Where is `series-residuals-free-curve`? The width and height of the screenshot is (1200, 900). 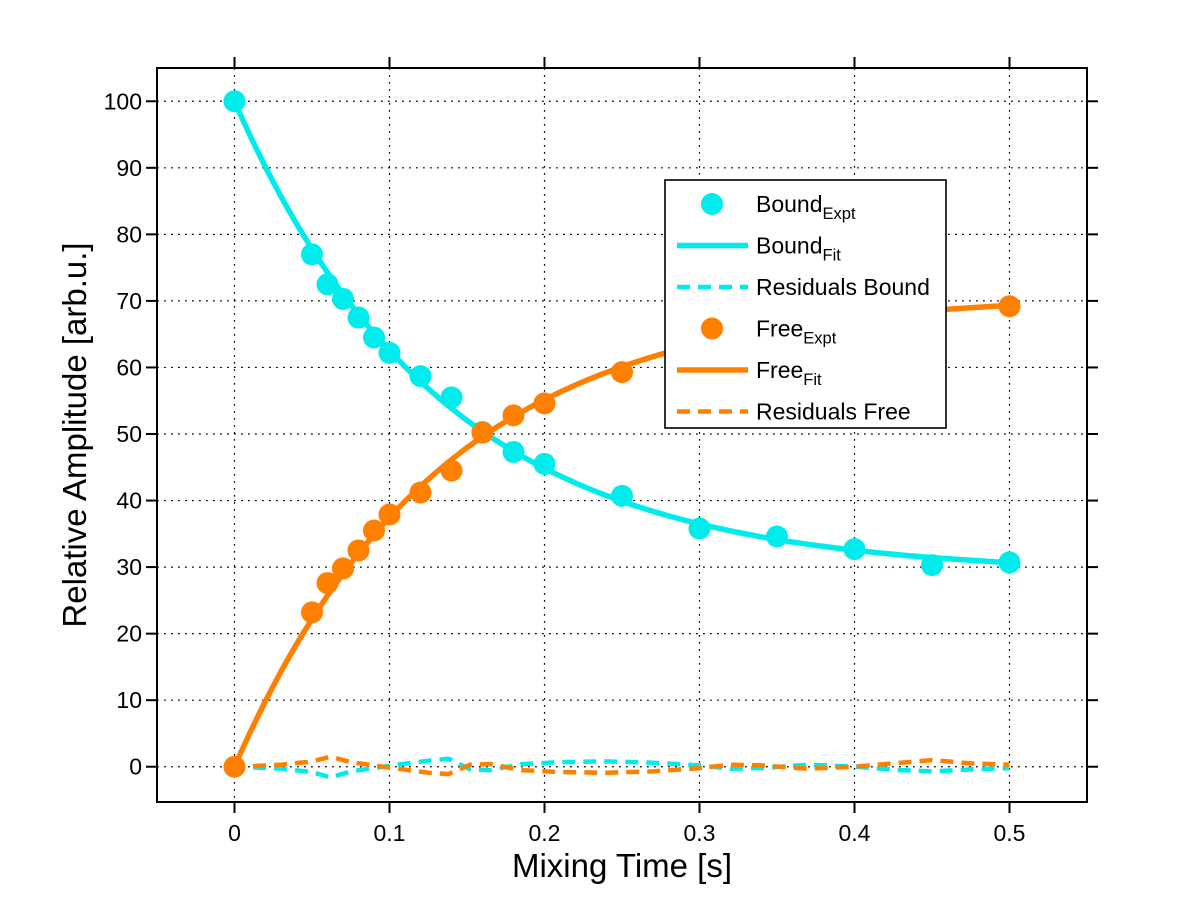
series-residuals-free-curve is located at coordinates (631, 765).